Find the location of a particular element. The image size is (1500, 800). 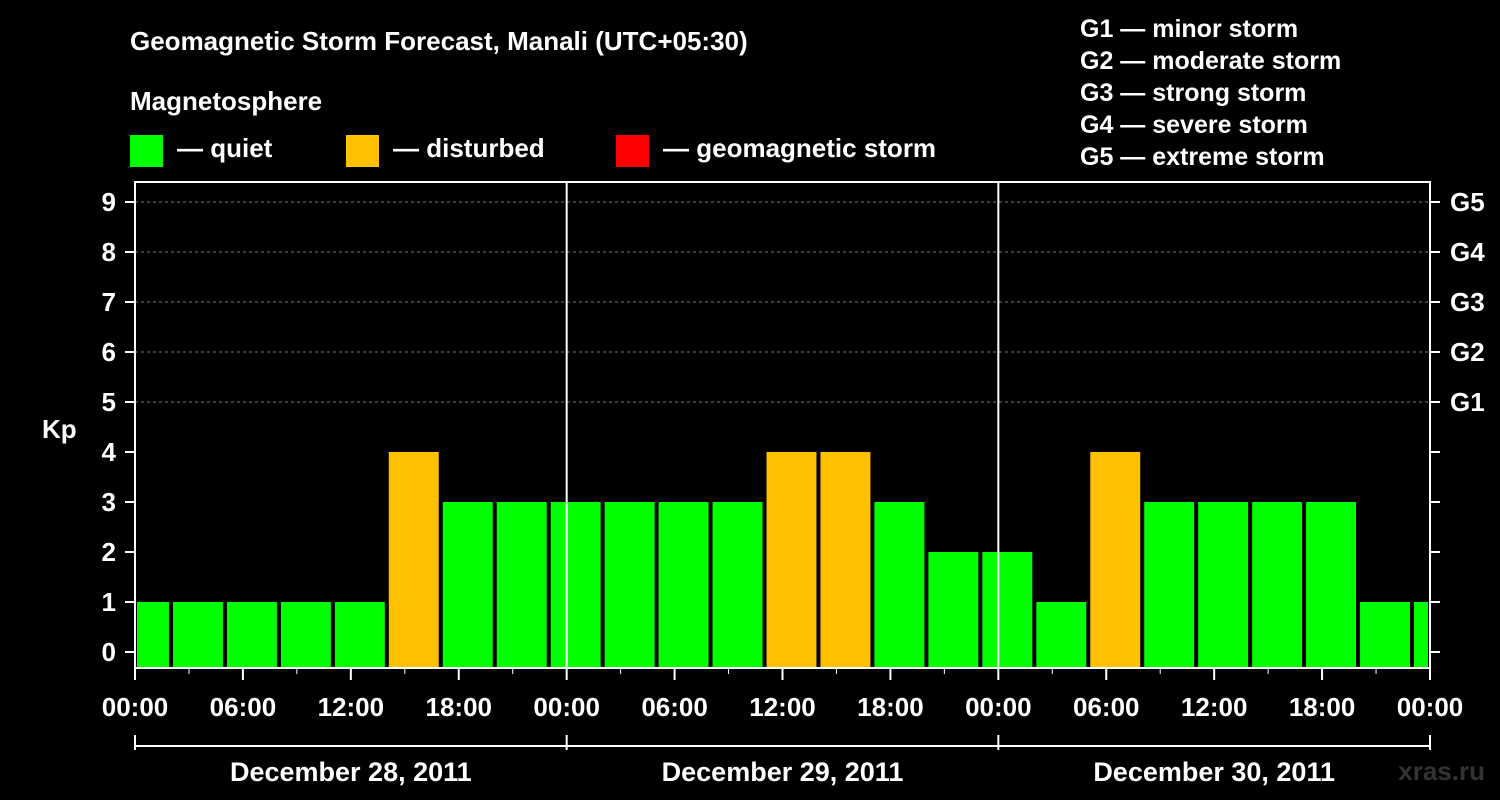

y-tick-label-3: 3 is located at coordinates (109, 502).